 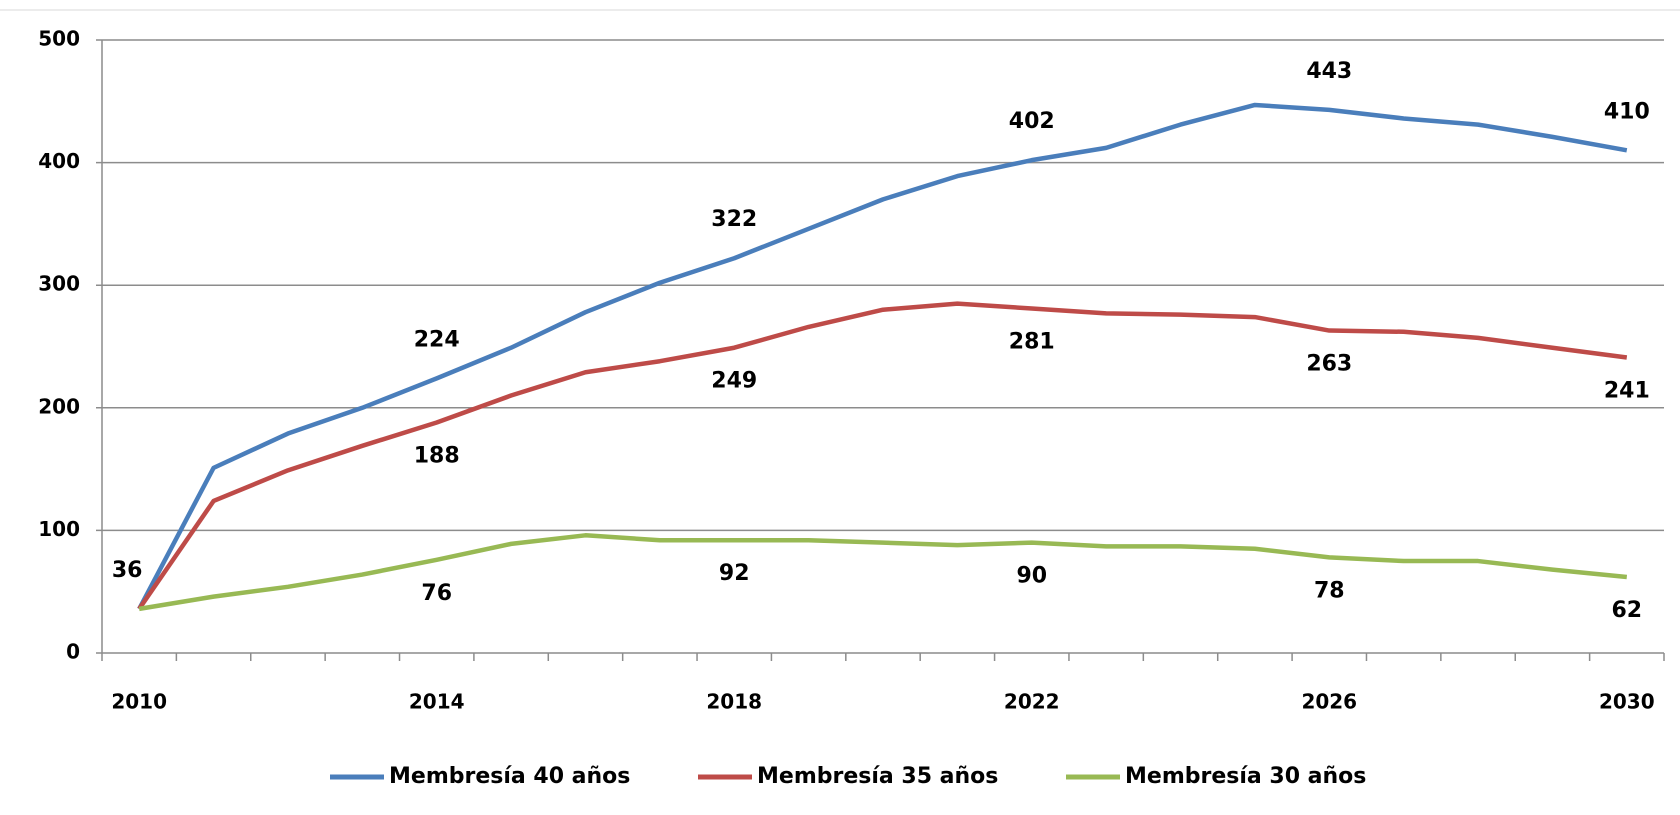 I want to click on data-label: 410, so click(x=1627, y=111).